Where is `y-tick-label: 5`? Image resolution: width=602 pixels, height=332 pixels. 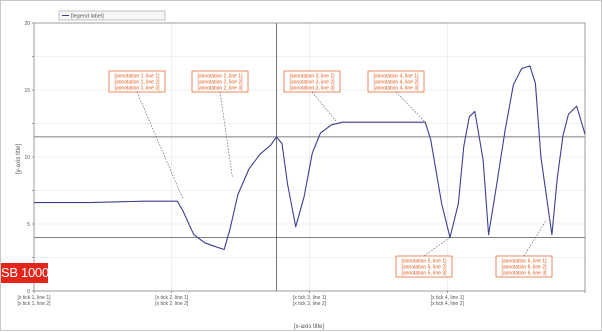
y-tick-label: 5 is located at coordinates (28, 225).